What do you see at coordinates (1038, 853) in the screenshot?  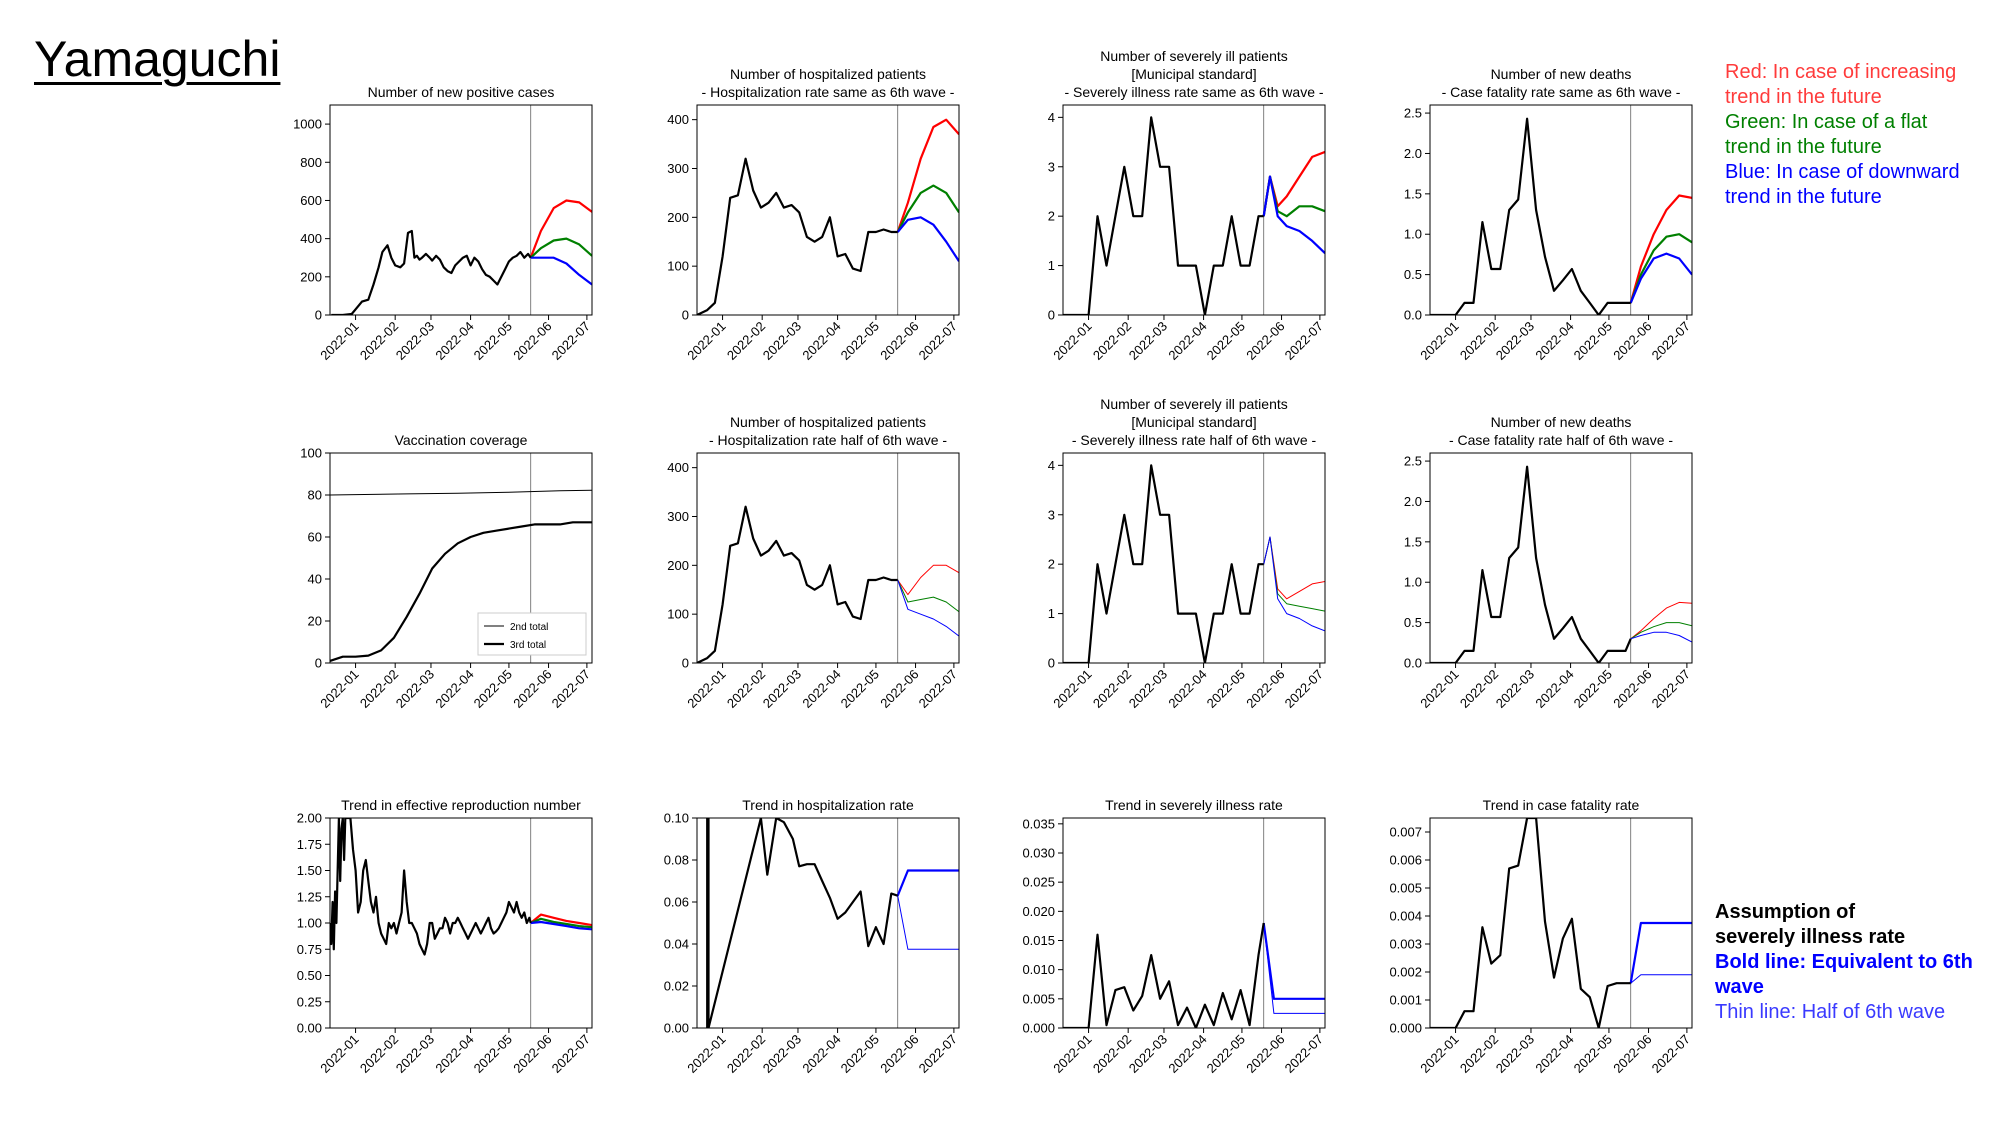 I see `y-tick-label: 0.030` at bounding box center [1038, 853].